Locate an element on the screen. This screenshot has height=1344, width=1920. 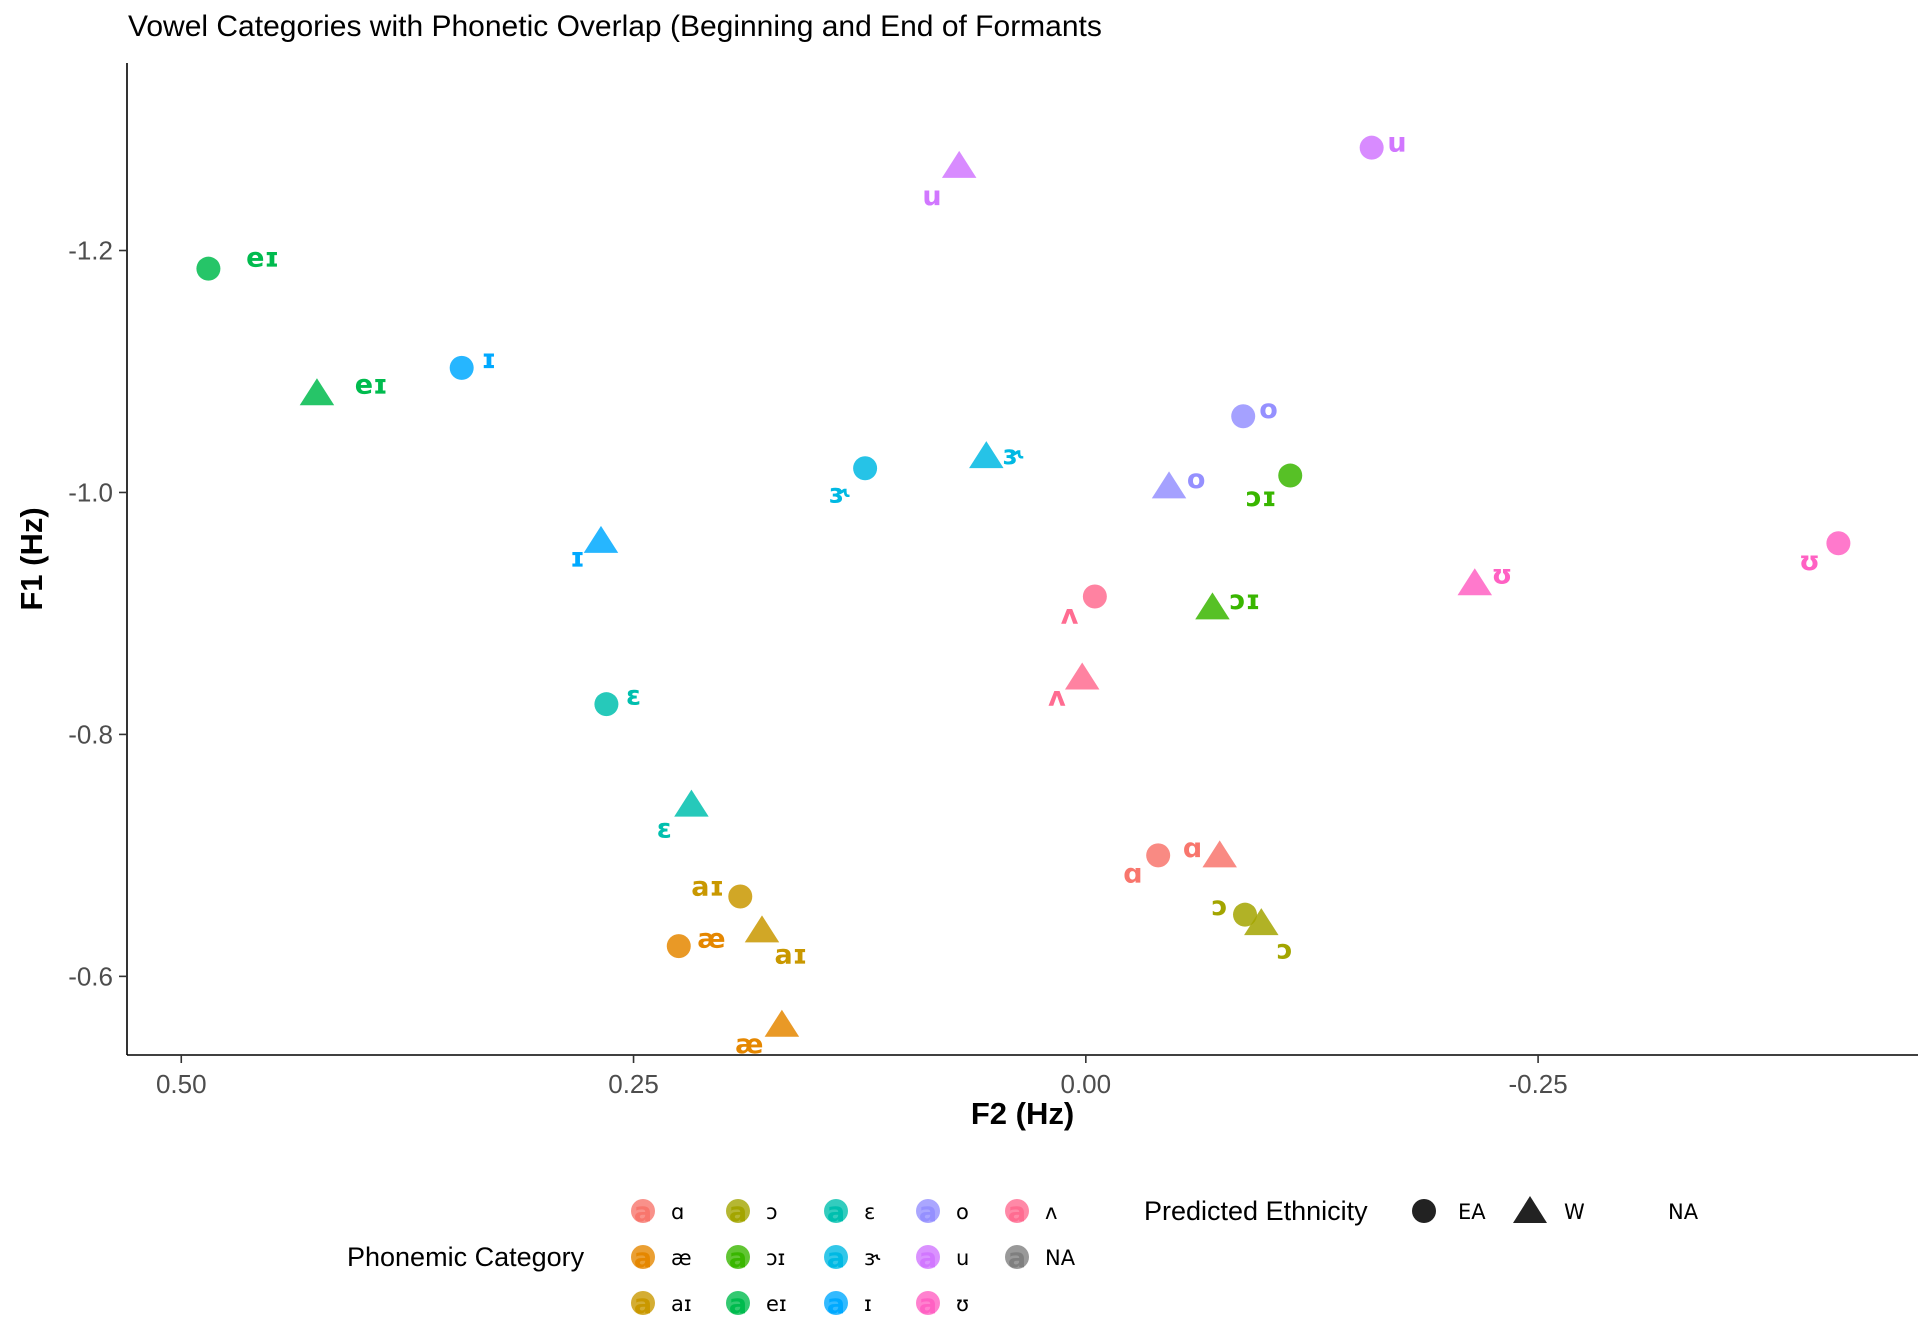
legend-shape-triangle is located at coordinates (1530, 1209).